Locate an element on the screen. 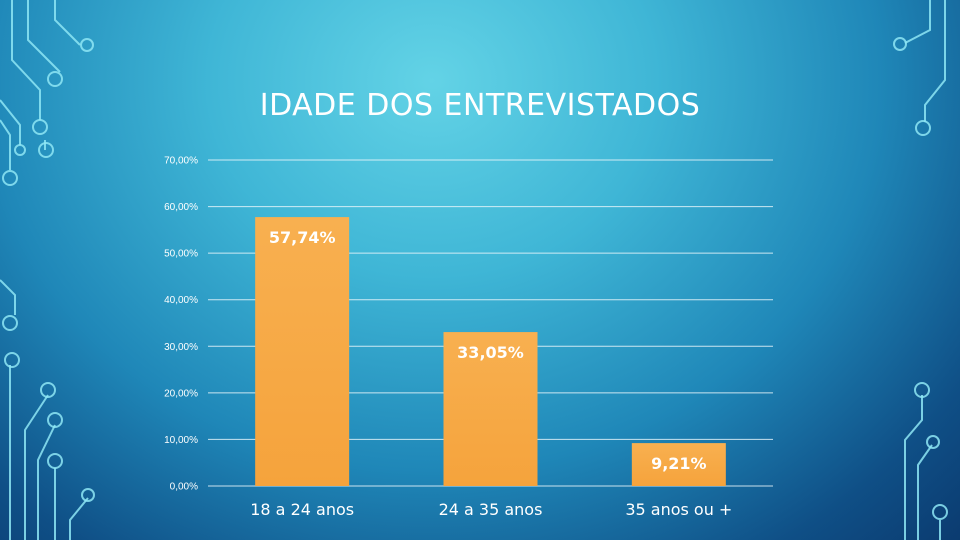 Image resolution: width=960 pixels, height=540 pixels. data-label: 33,05% is located at coordinates (490, 352).